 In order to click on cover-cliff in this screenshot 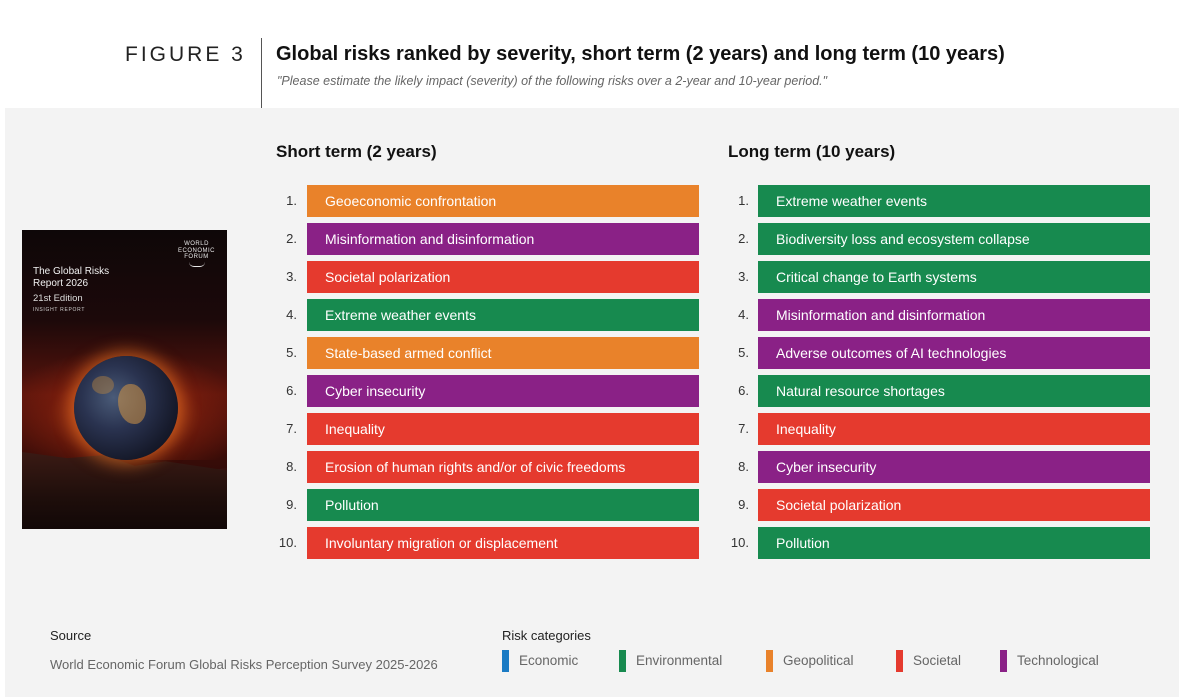, I will do `click(124, 490)`.